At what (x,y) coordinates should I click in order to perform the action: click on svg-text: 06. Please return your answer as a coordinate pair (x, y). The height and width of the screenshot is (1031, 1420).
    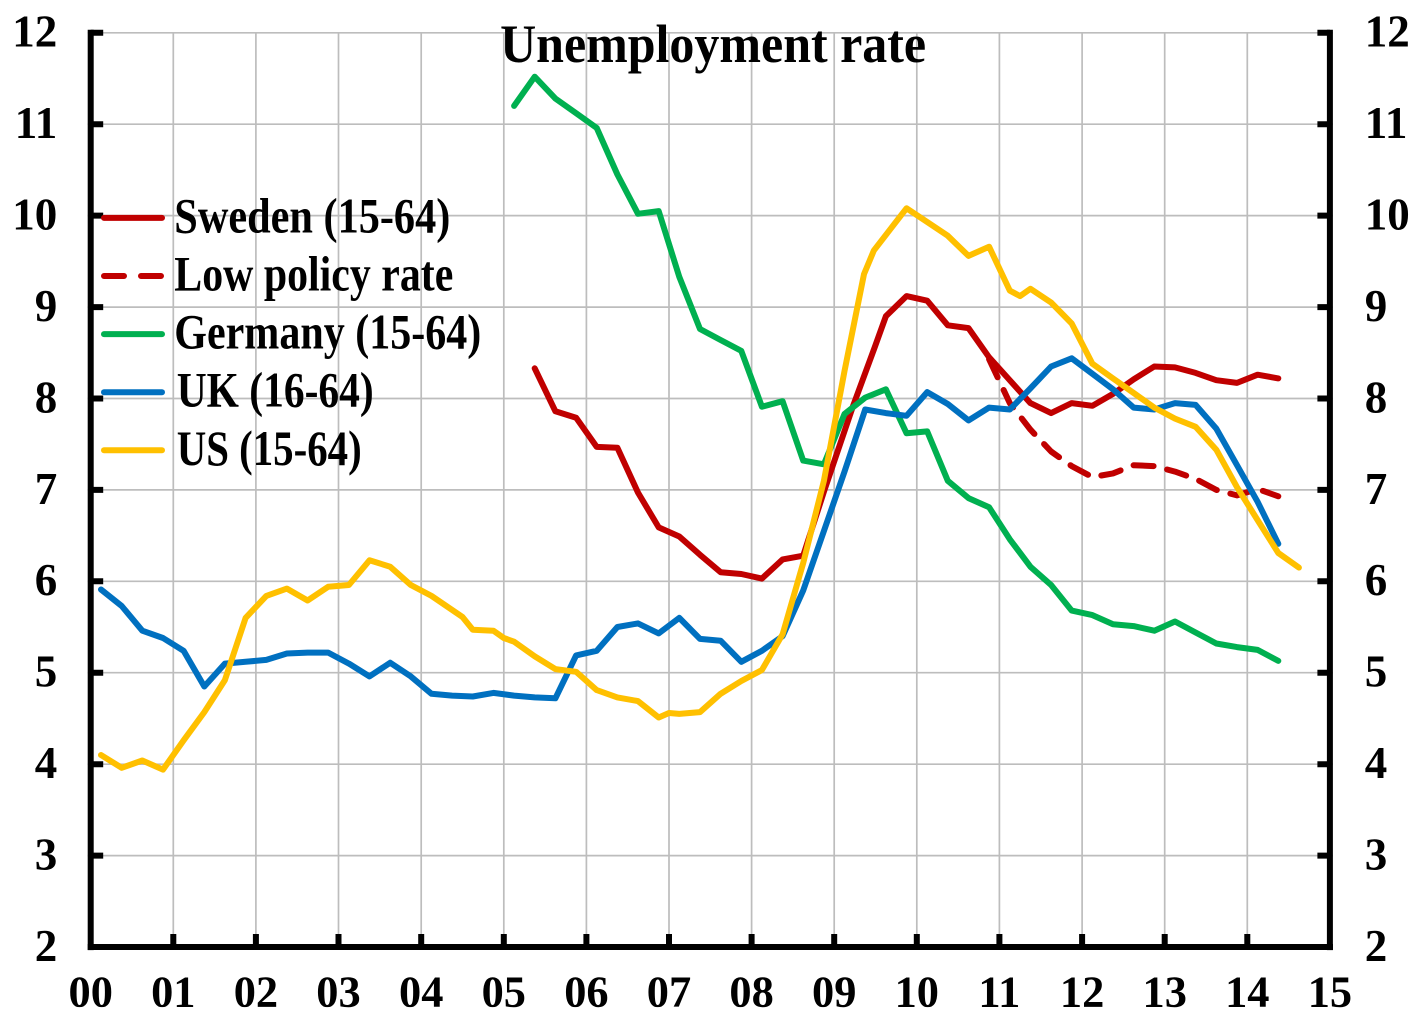
    Looking at the image, I should click on (586, 992).